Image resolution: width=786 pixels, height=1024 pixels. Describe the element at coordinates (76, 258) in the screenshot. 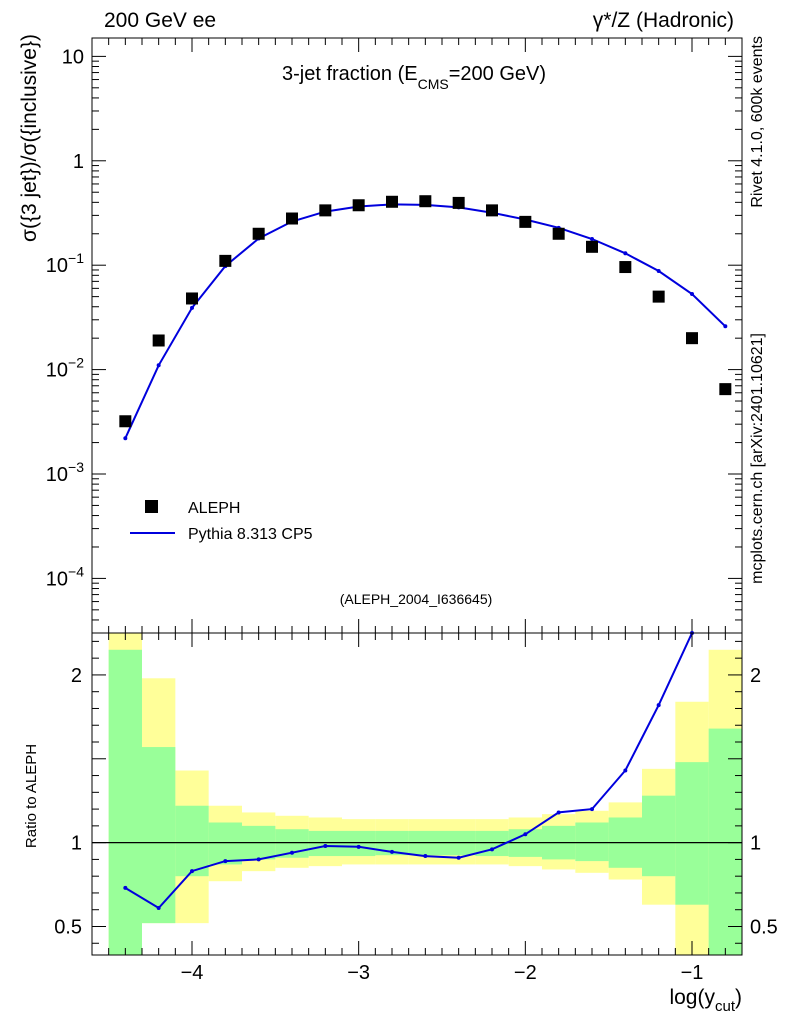

I see `ytick-exponent: −1` at that location.